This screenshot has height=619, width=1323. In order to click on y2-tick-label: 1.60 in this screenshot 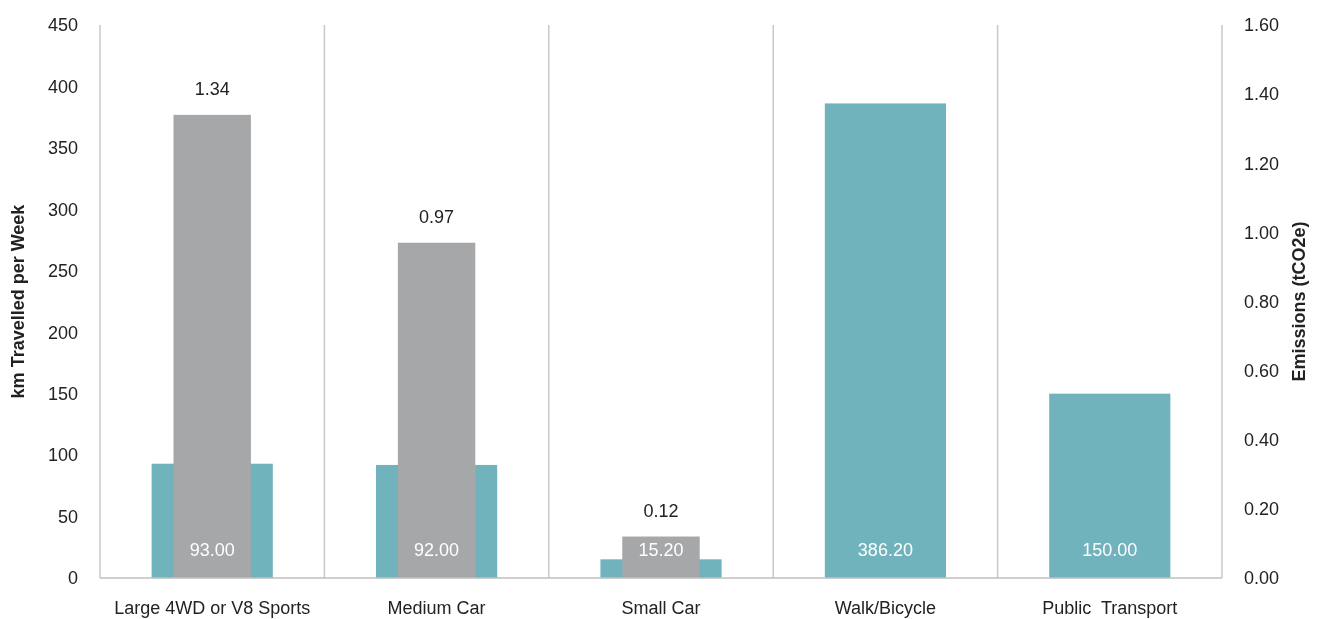, I will do `click(1262, 25)`.